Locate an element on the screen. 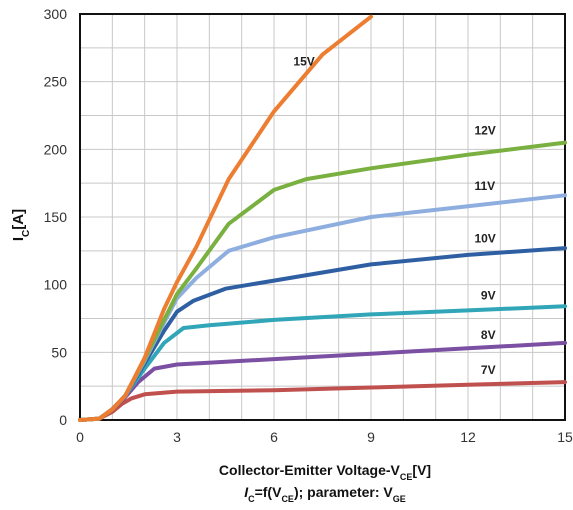 The image size is (573, 510). y-axis-title-sub: C is located at coordinates (26, 233).